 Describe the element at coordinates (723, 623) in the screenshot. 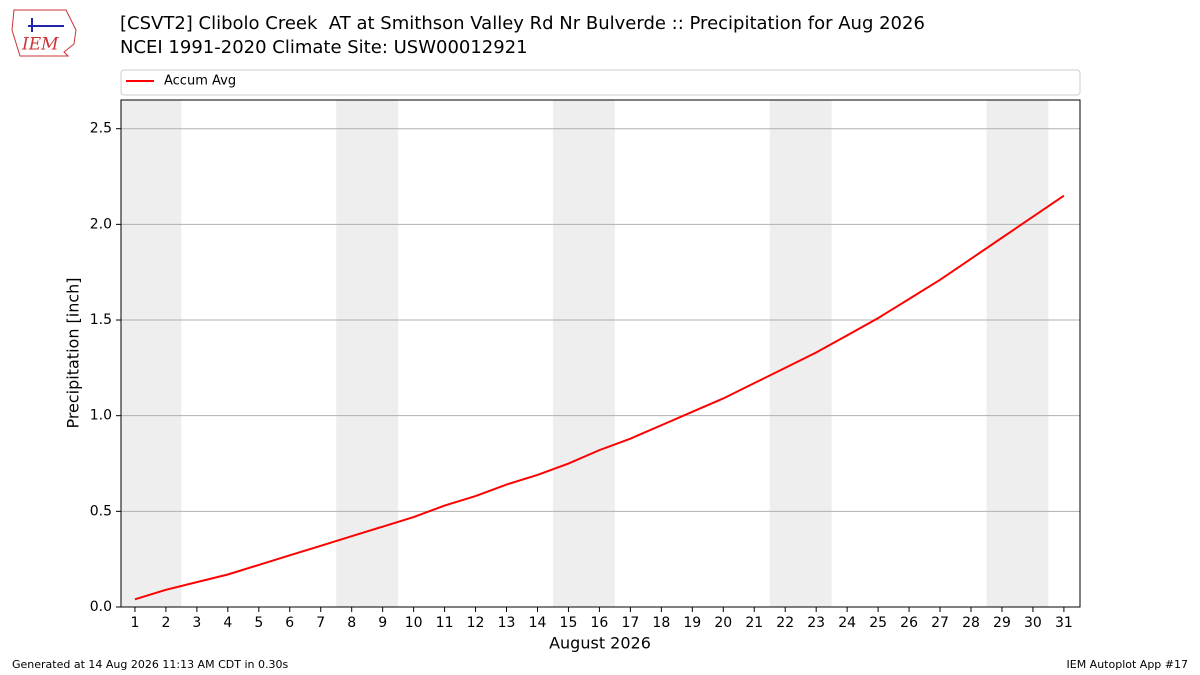

I see `x-tick-label: 20` at that location.